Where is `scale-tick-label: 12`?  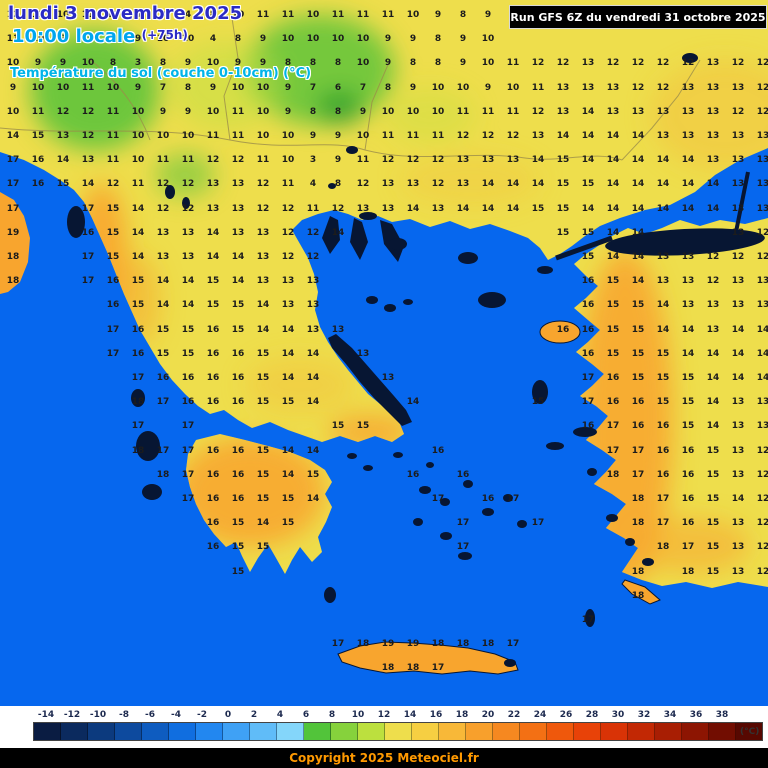 scale-tick-label: 12 is located at coordinates (384, 715).